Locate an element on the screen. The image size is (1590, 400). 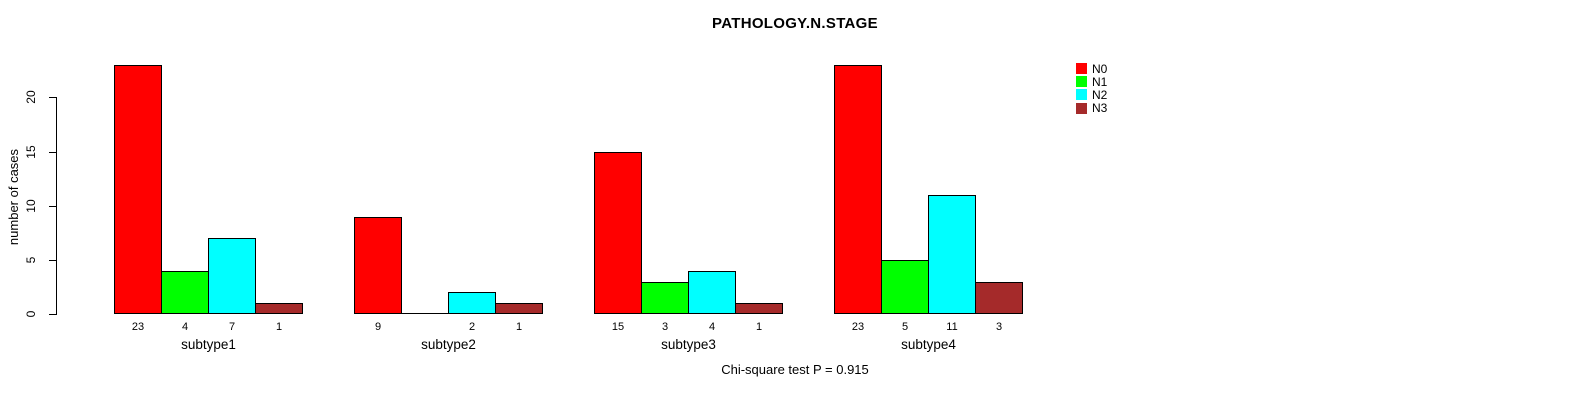
bar-N3-subtype3 is located at coordinates (759, 308).